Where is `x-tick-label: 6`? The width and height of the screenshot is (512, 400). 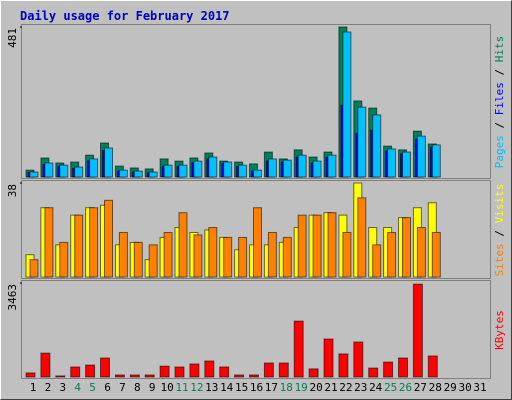
x-tick-label: 6 is located at coordinates (107, 387).